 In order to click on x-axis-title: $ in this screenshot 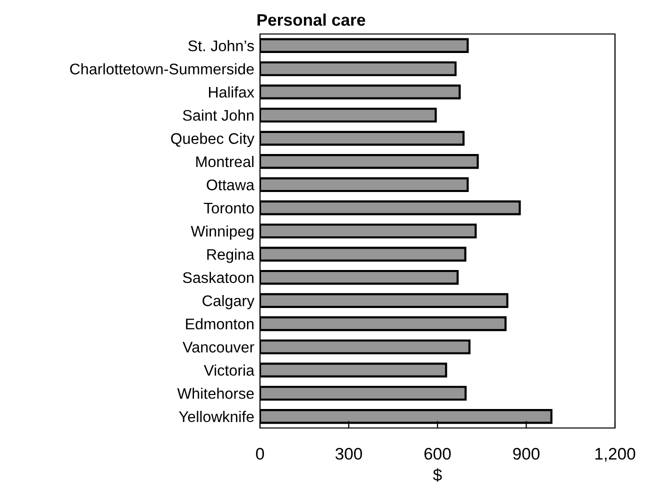, I will do `click(437, 475)`.